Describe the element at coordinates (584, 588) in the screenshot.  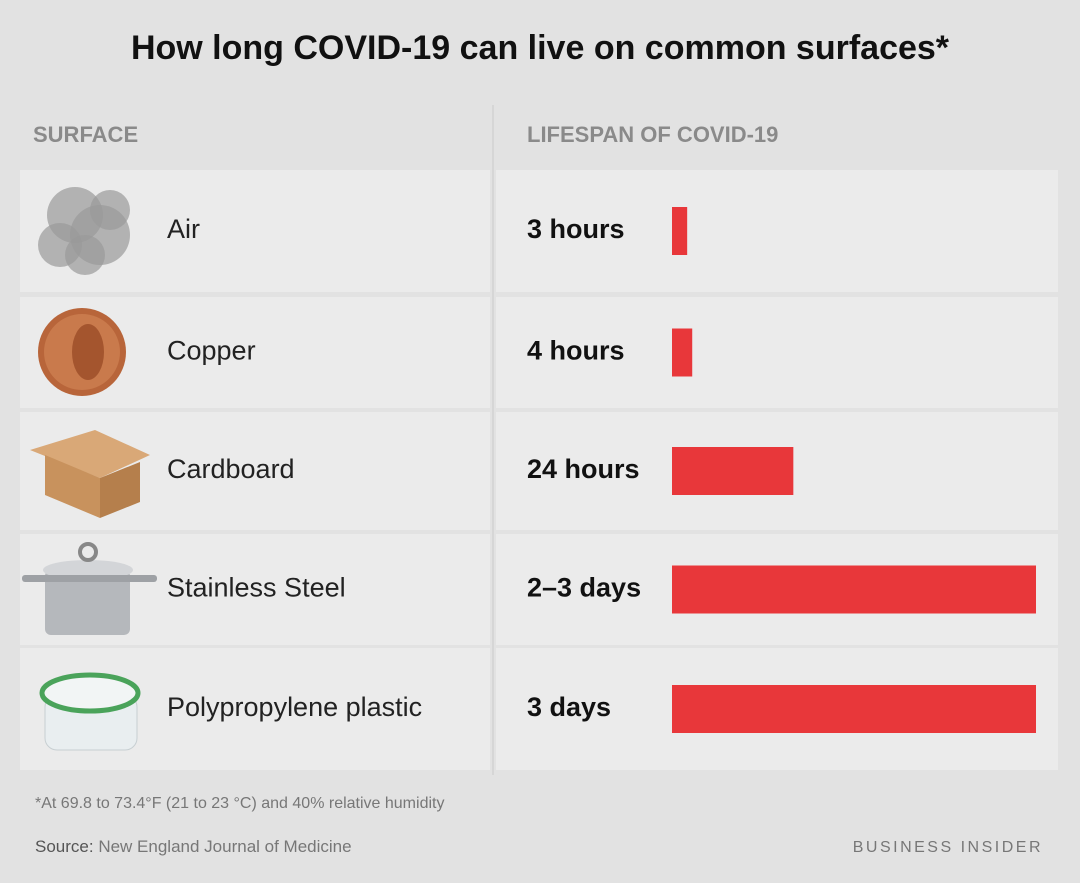
I see `value-label: 2–3 days` at that location.